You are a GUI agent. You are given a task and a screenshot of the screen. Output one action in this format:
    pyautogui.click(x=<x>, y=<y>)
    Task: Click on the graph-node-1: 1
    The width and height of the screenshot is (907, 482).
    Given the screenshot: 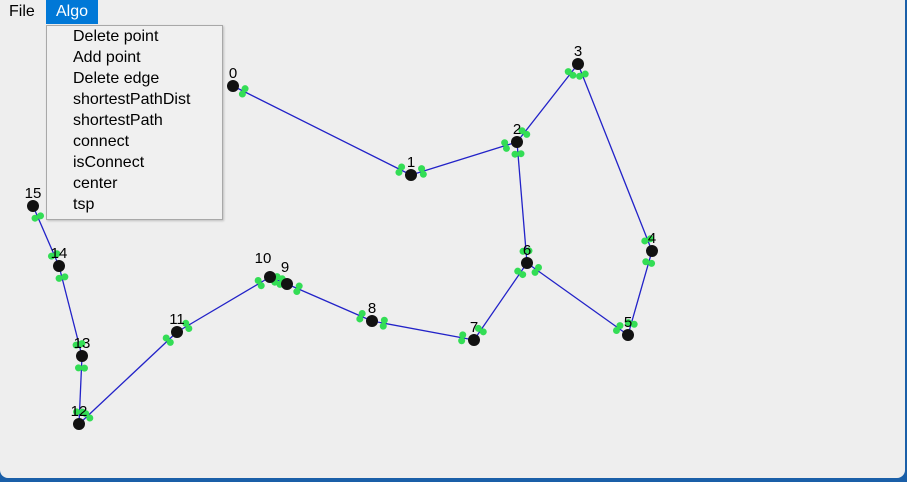 What is the action you would take?
    pyautogui.click(x=411, y=167)
    